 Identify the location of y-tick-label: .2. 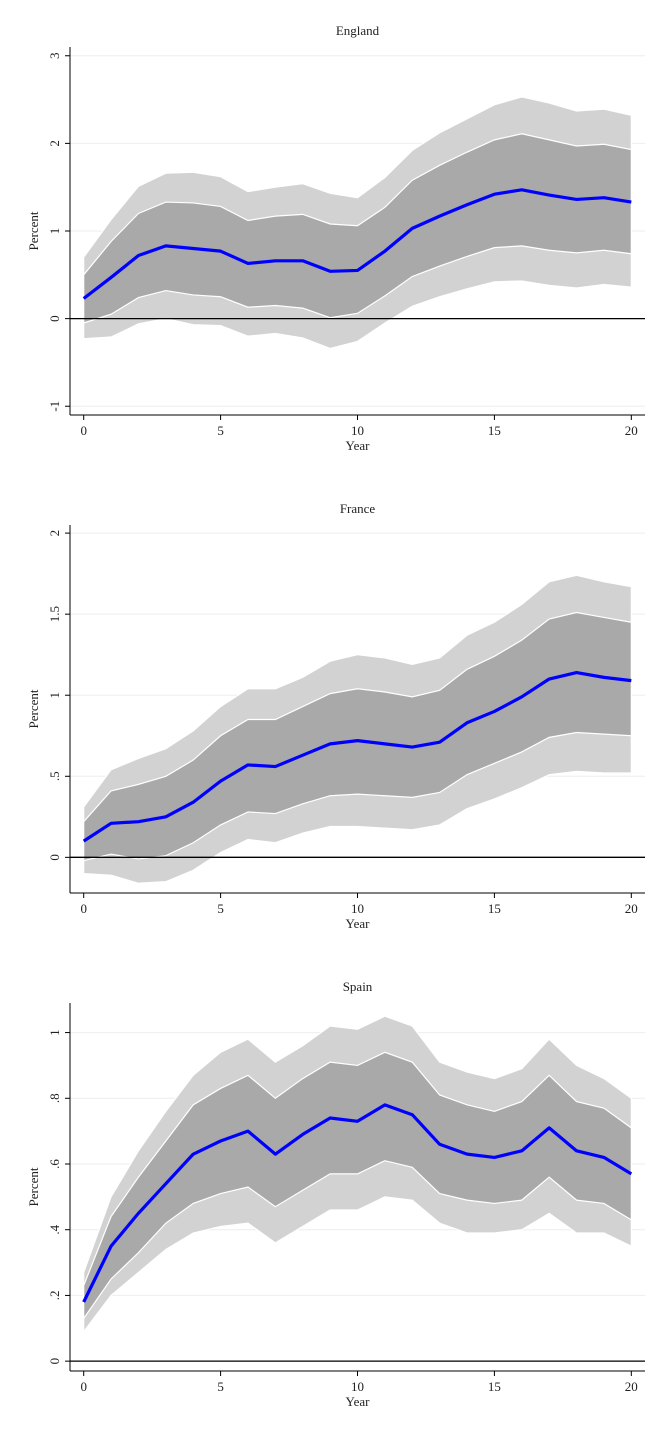
(54, 1296).